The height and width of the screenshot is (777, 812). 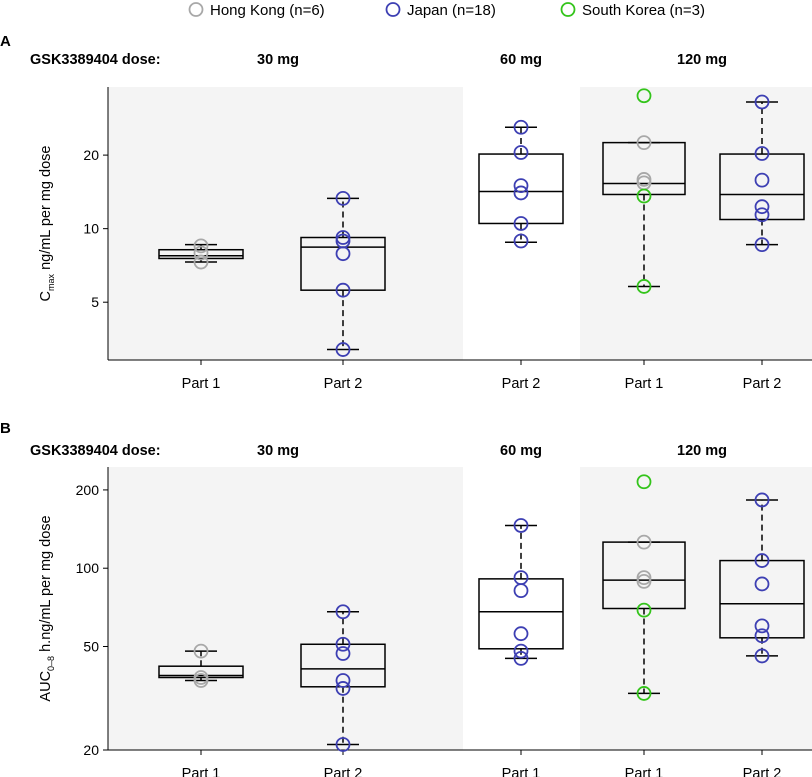 I want to click on legend-label: Hong Kong (n=6), so click(x=267, y=10).